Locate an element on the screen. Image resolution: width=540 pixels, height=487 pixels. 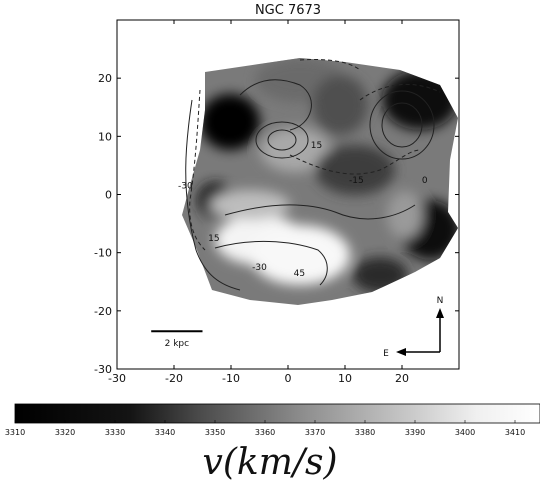
colorbar-tick-label: 3380 is located at coordinates (365, 432).